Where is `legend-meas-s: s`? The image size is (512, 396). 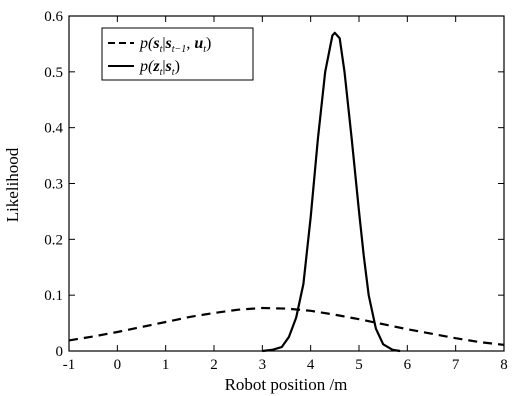
legend-meas-s: s is located at coordinates (168, 66).